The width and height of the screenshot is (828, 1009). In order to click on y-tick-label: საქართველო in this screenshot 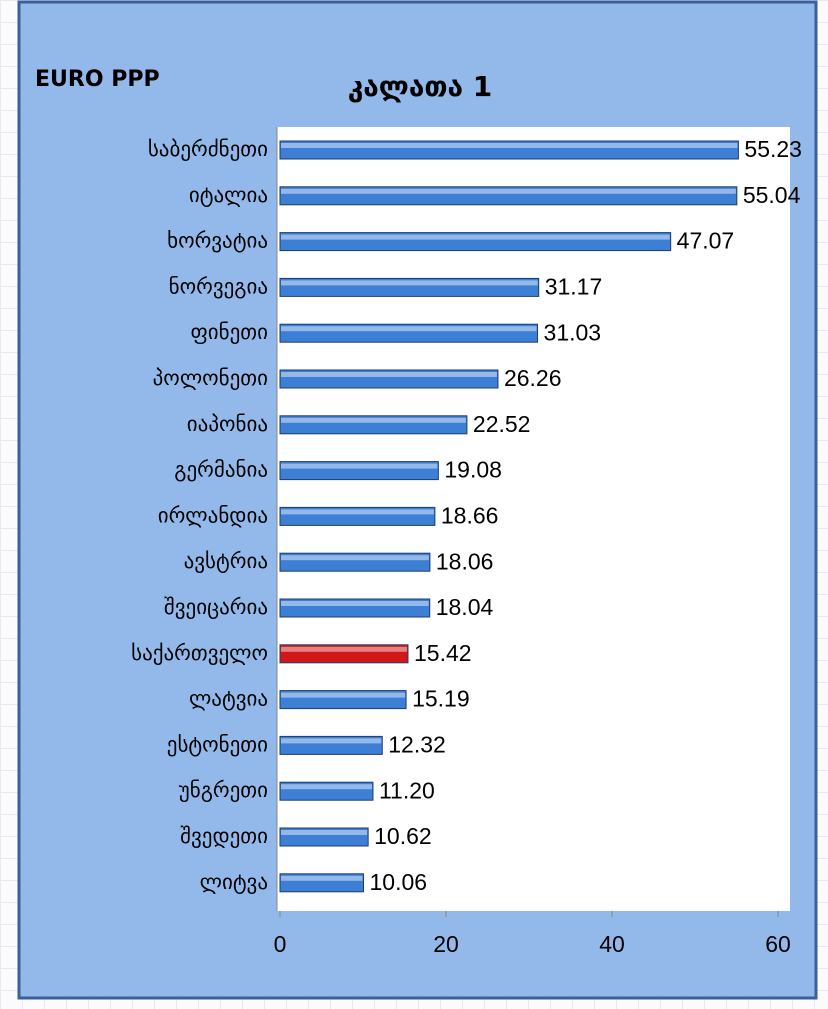, I will do `click(199, 653)`.